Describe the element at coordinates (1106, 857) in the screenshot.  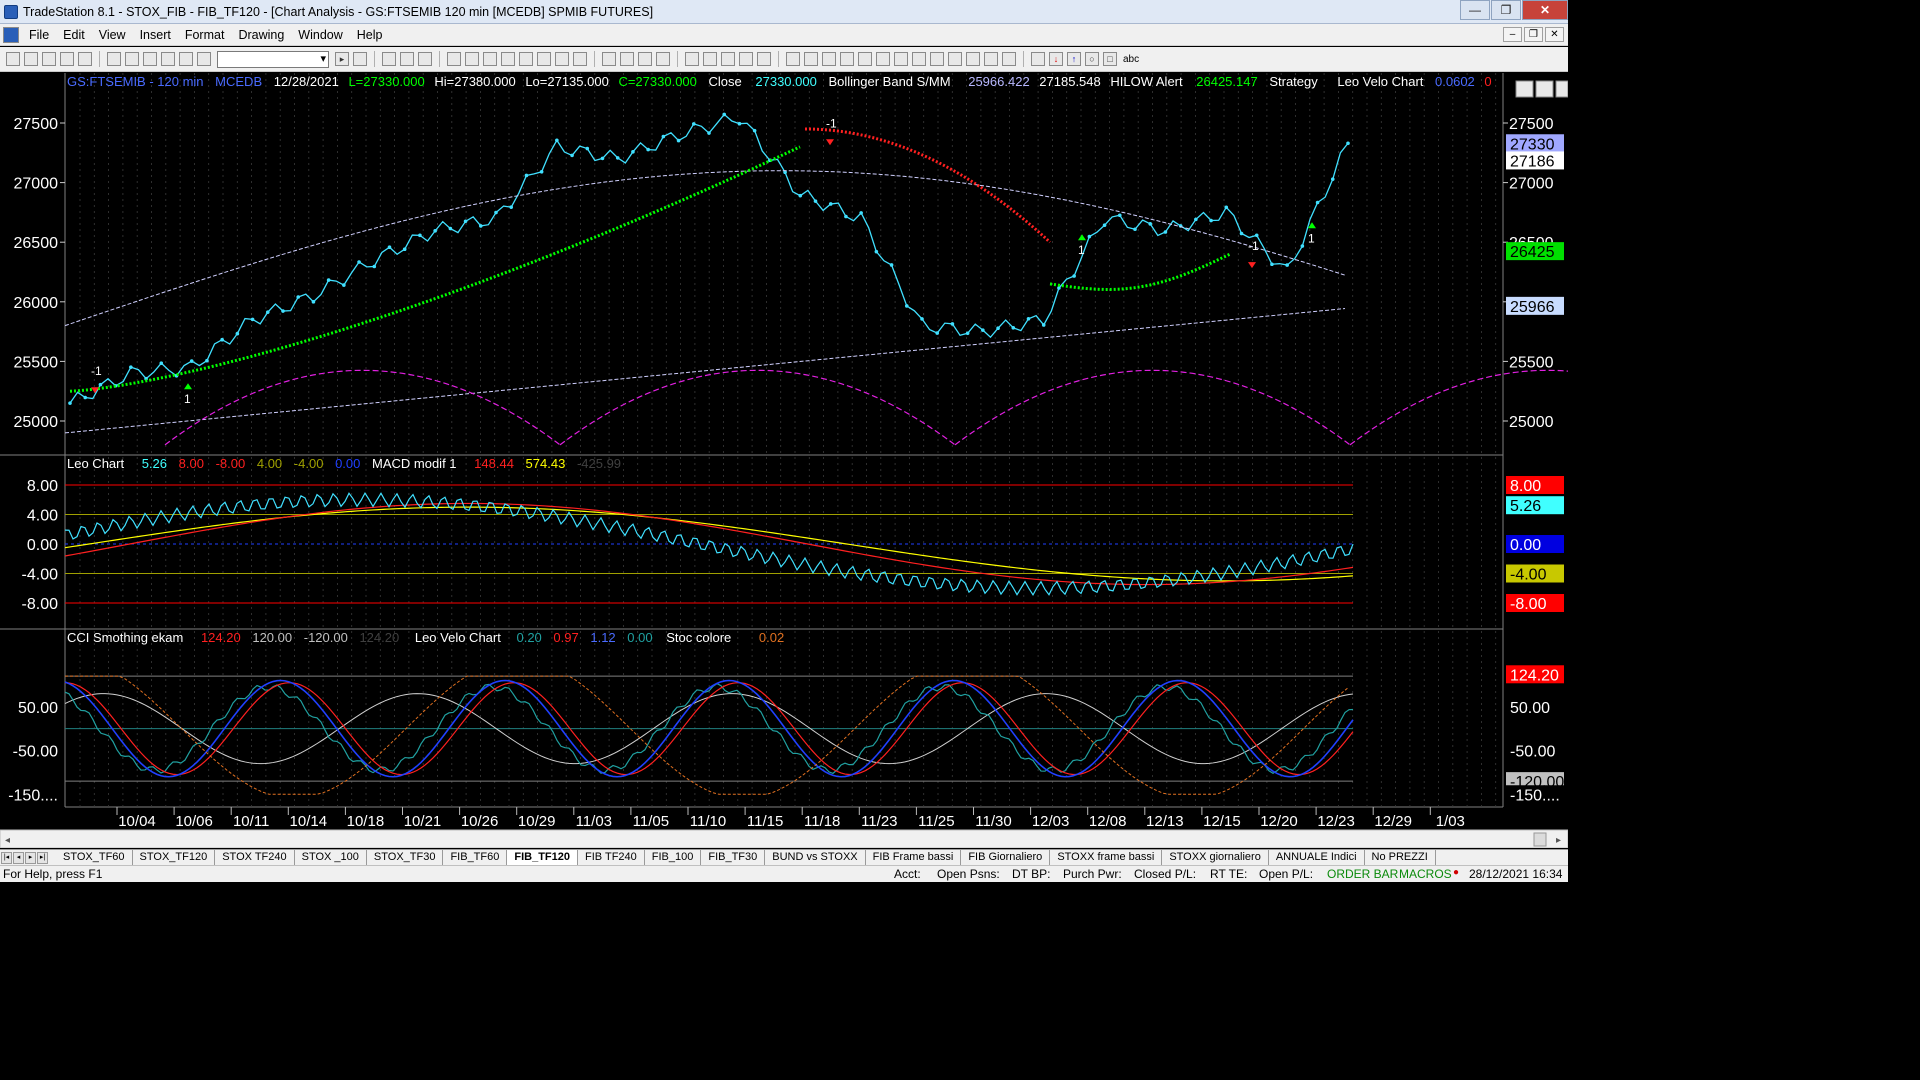
I see `tab-stoxx-frame-bassi: STOXX frame bassi` at that location.